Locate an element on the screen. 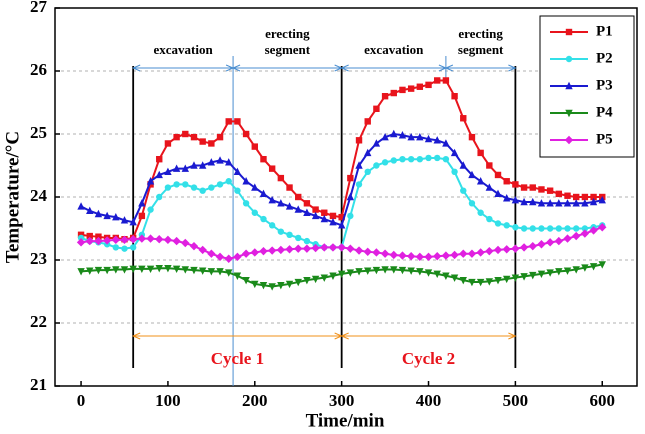  phase-arrow-head is located at coordinates (344, 68).